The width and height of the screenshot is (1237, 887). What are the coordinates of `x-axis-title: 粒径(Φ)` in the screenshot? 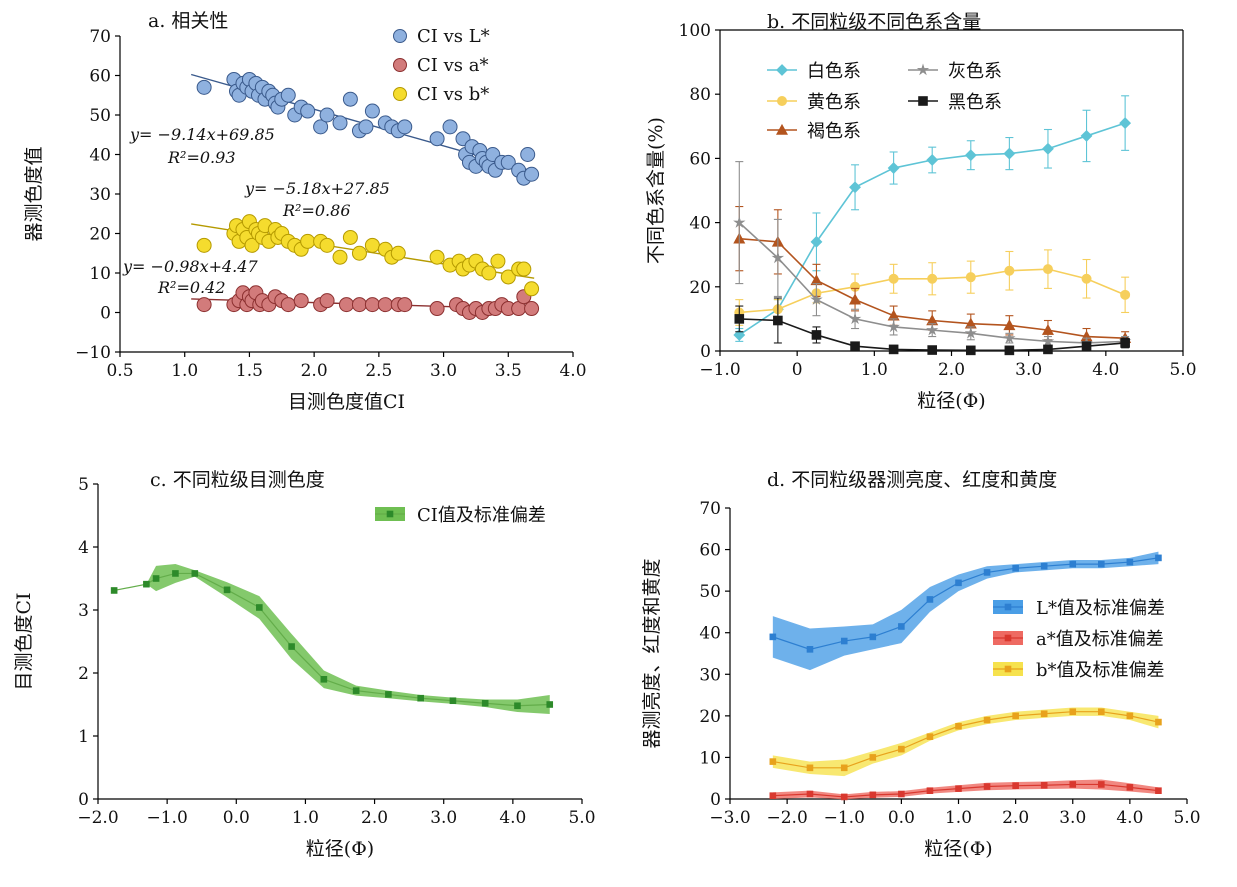 It's located at (958, 849).